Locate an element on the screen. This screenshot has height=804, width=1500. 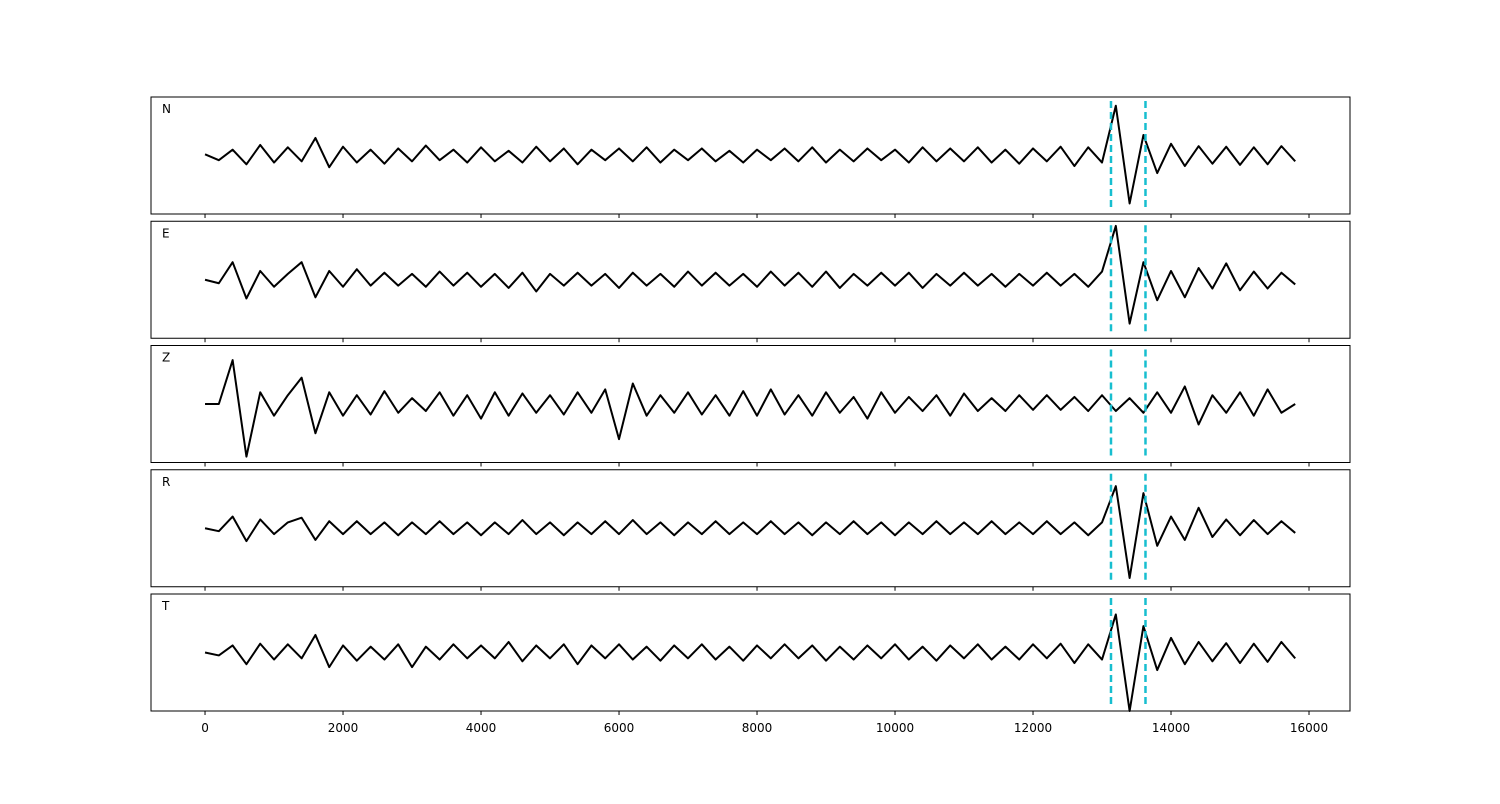
x-tick-label: 0 is located at coordinates (205, 728).